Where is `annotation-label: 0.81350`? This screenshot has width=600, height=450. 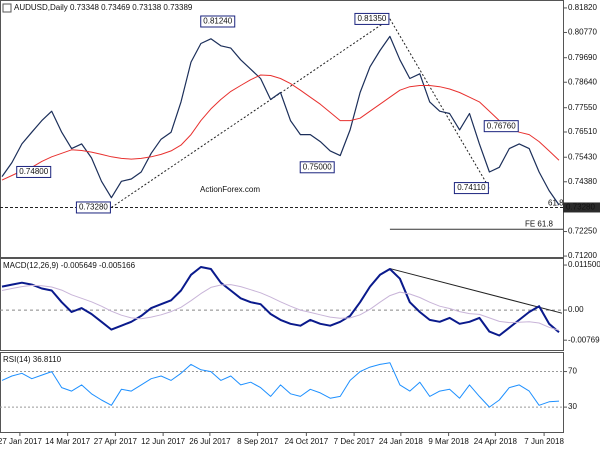 annotation-label: 0.81350 is located at coordinates (371, 18).